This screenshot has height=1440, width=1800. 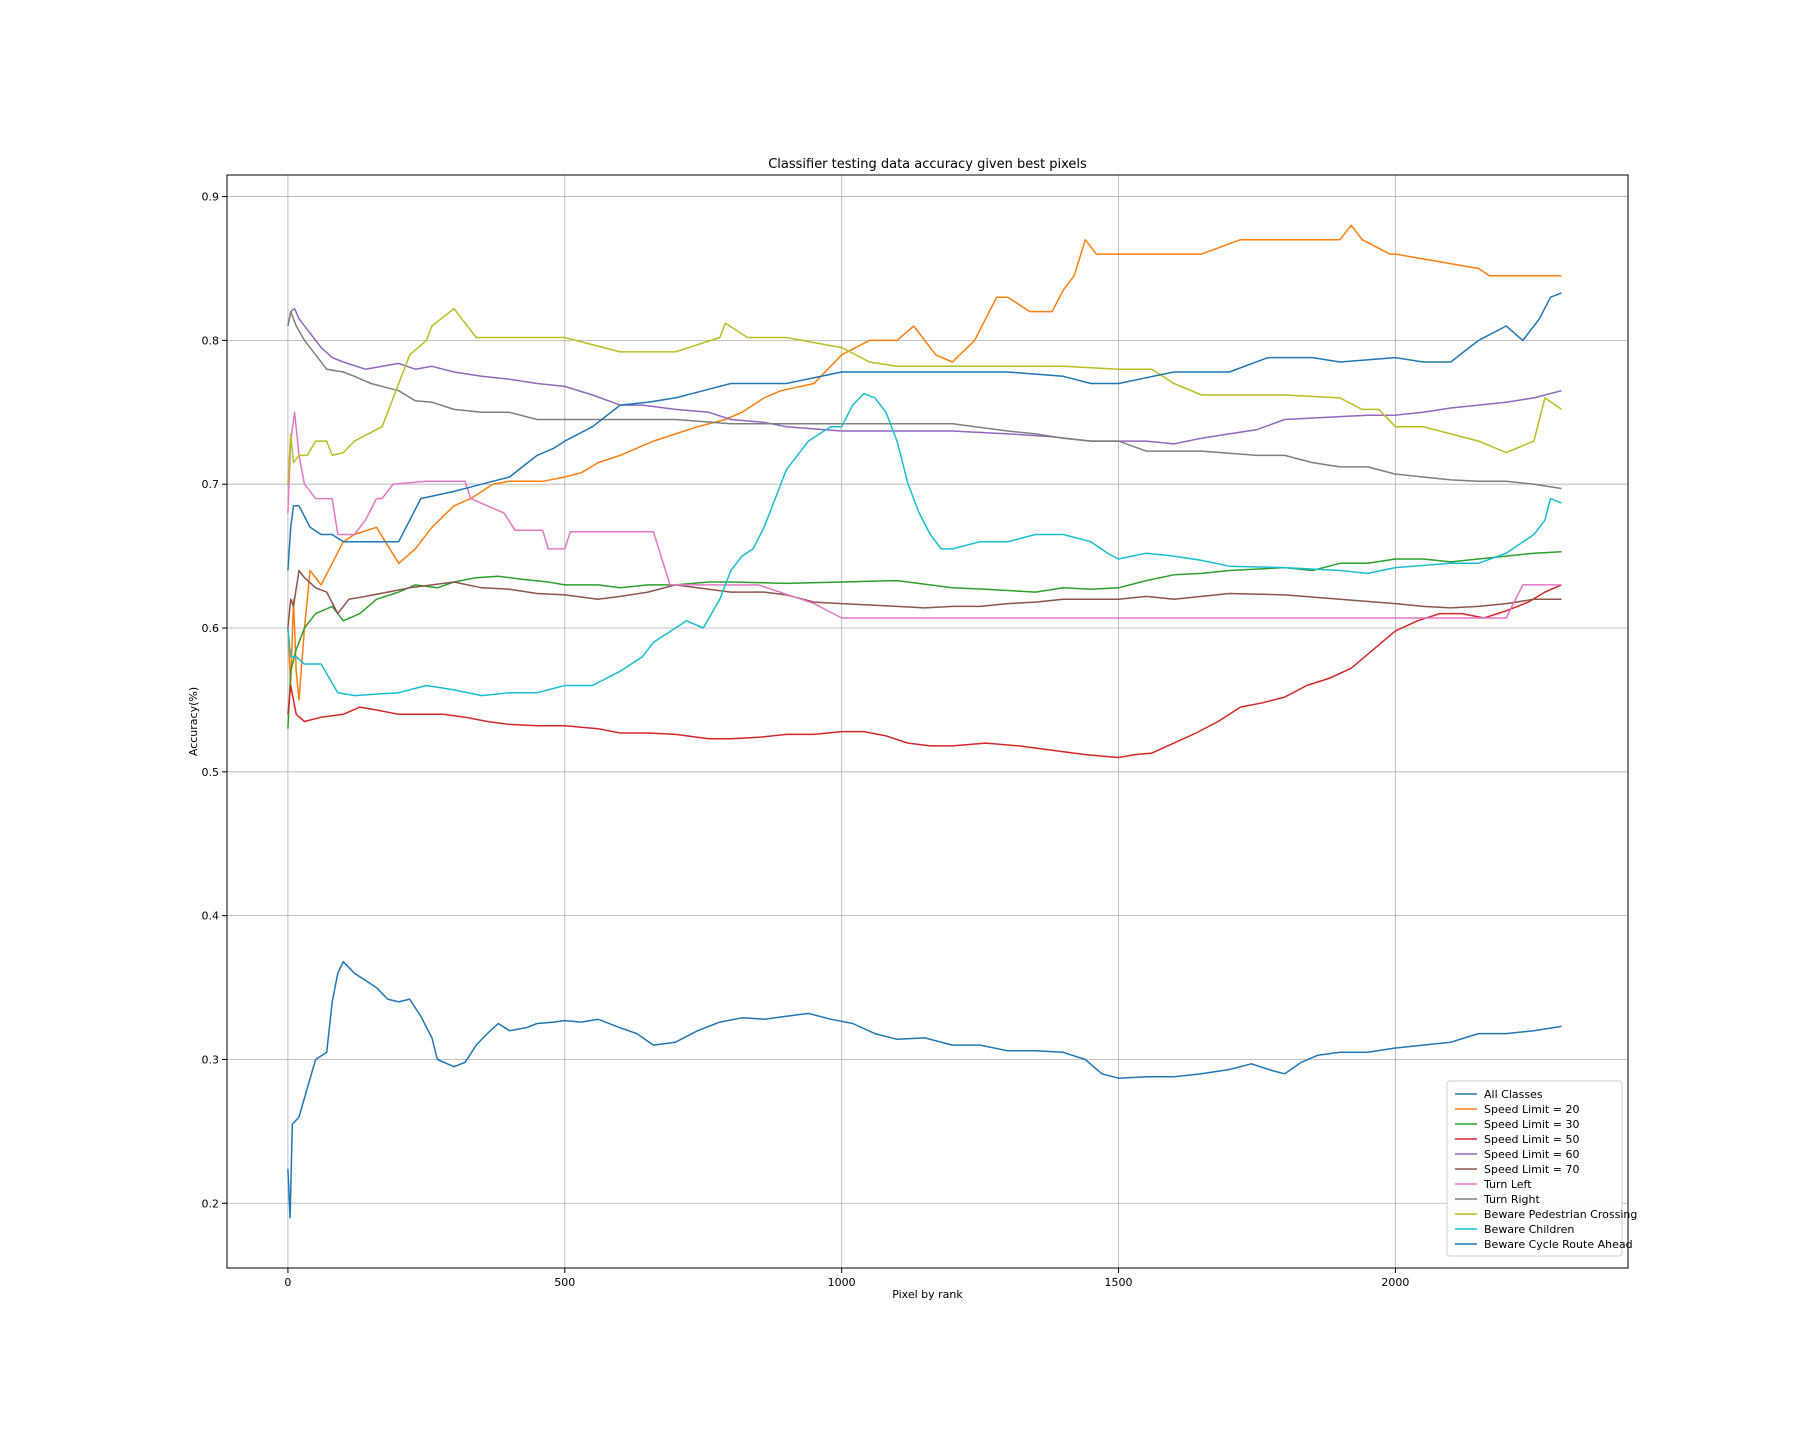 What do you see at coordinates (1560, 1214) in the screenshot?
I see `legend-entry: Beware Pedestrian Crossing` at bounding box center [1560, 1214].